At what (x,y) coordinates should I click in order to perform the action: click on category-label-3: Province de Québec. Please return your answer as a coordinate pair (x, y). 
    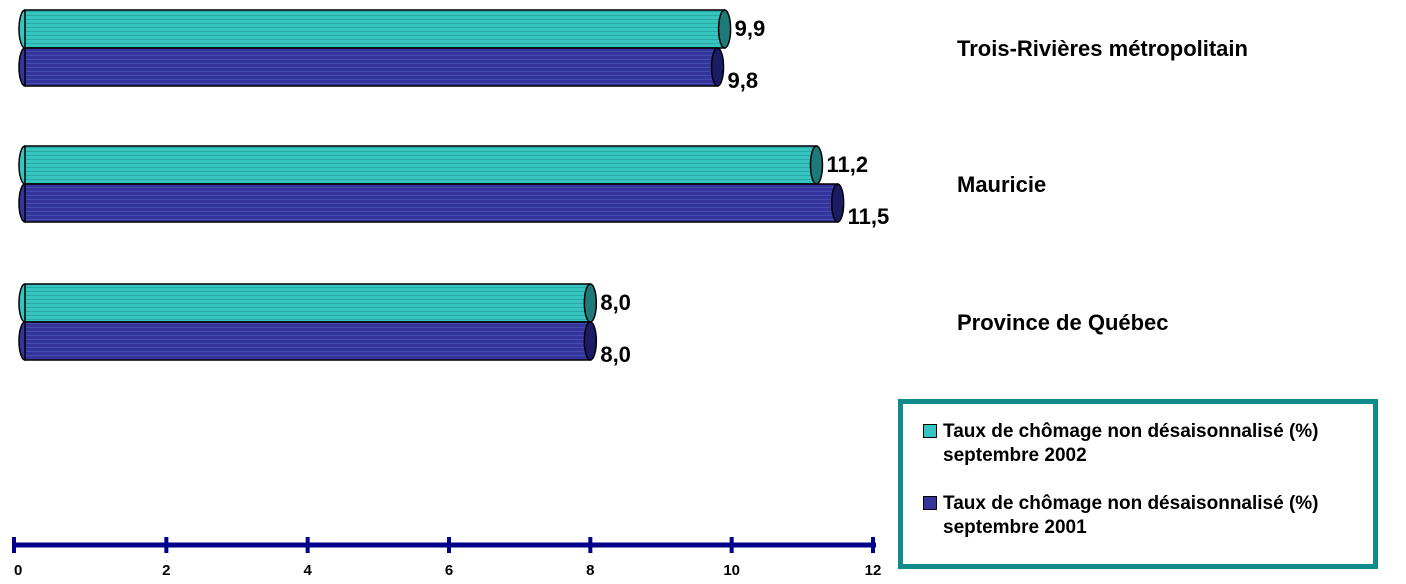
    Looking at the image, I should click on (1063, 322).